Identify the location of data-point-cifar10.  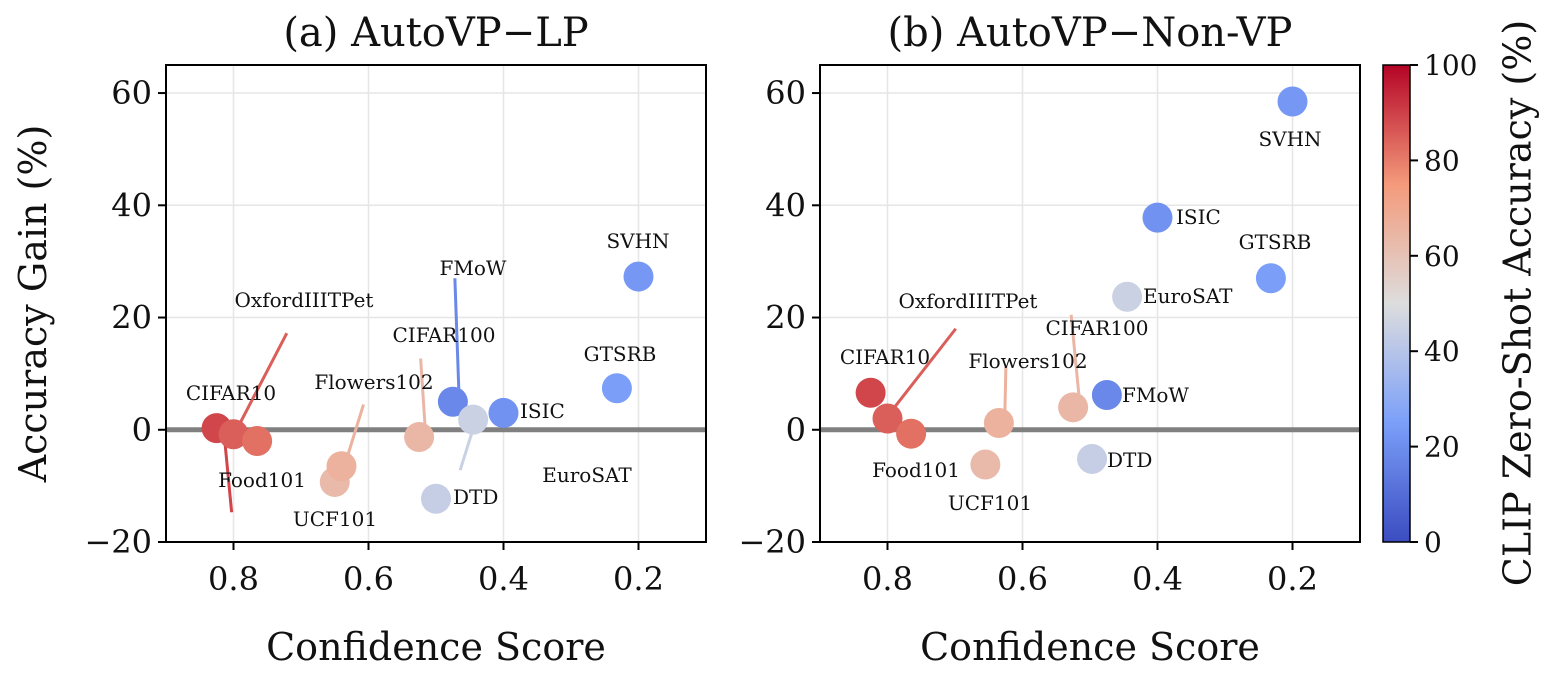
(870, 392).